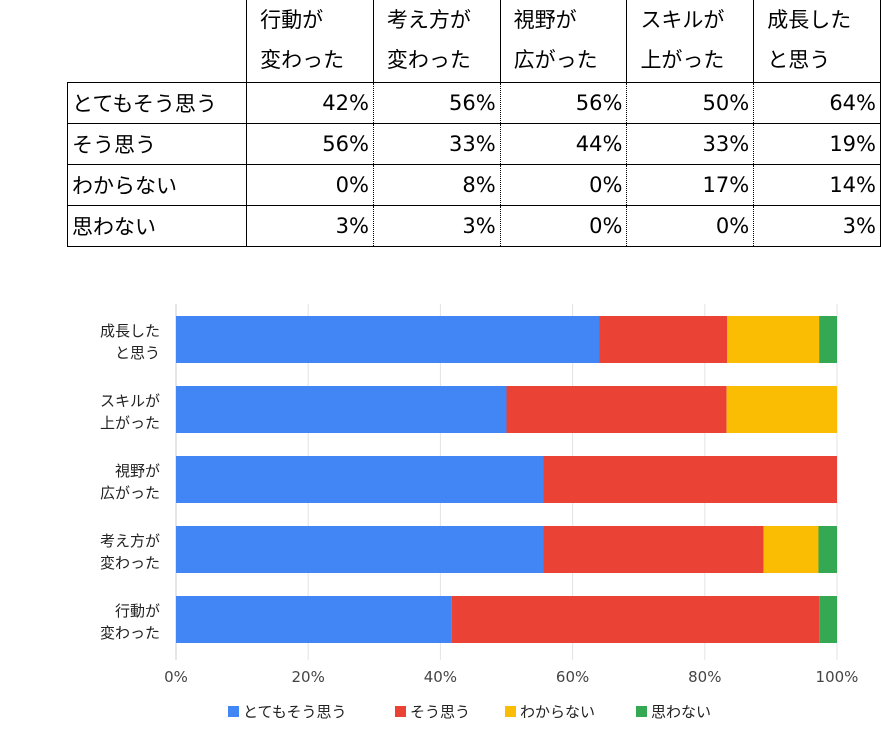 The image size is (881, 736). I want to click on category-label-line2: 上がった, so click(130, 423).